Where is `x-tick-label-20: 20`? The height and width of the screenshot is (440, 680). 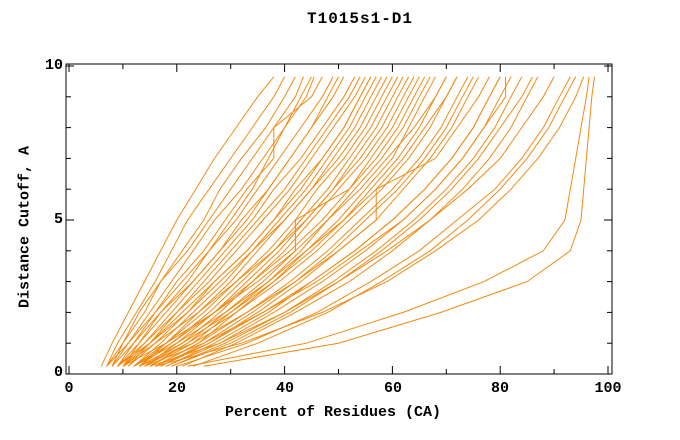 x-tick-label-20: 20 is located at coordinates (176, 388).